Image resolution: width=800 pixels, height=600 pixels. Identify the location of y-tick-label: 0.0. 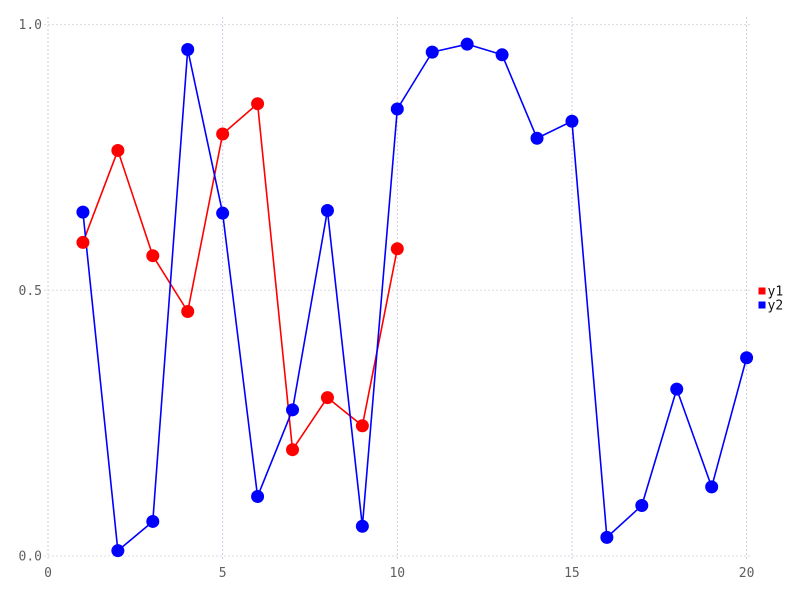
(30, 557).